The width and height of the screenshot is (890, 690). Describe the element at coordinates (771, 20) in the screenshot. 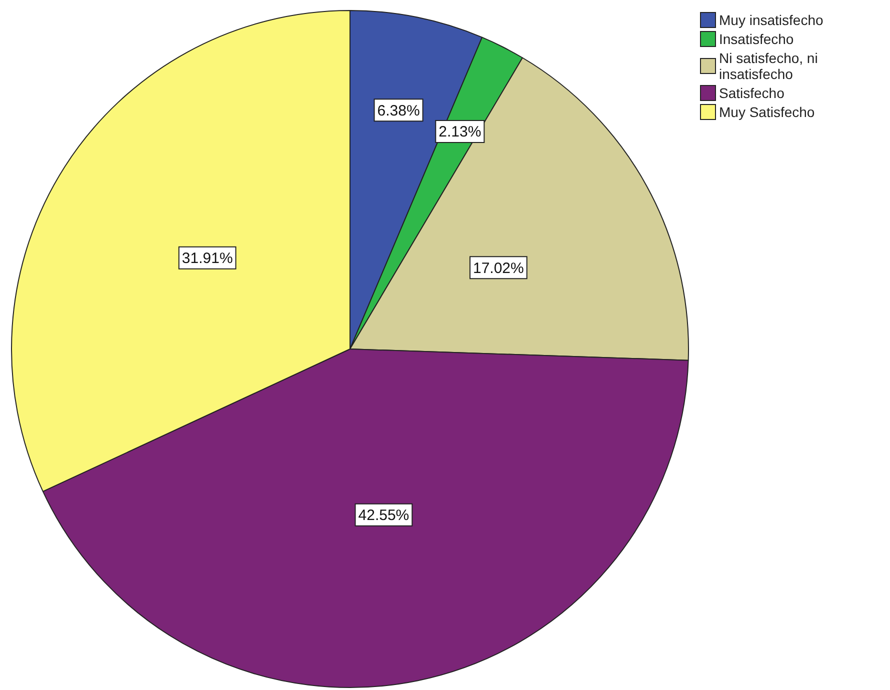

I see `legend-label: Muy insatisfecho` at that location.